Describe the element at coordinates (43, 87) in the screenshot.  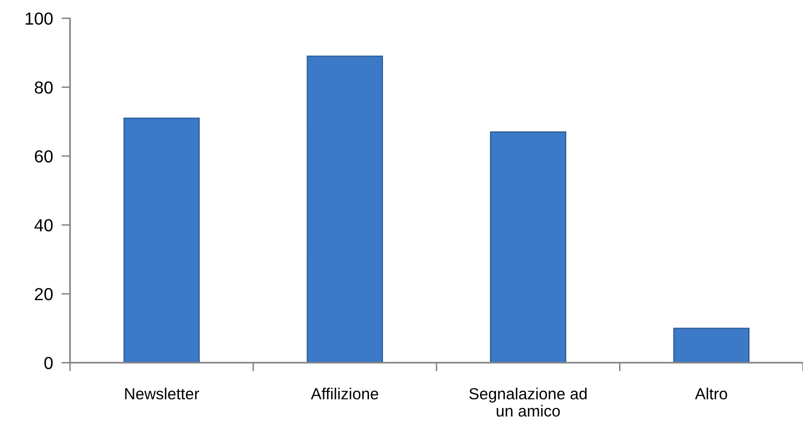
I see `y-tick-label: 80` at that location.